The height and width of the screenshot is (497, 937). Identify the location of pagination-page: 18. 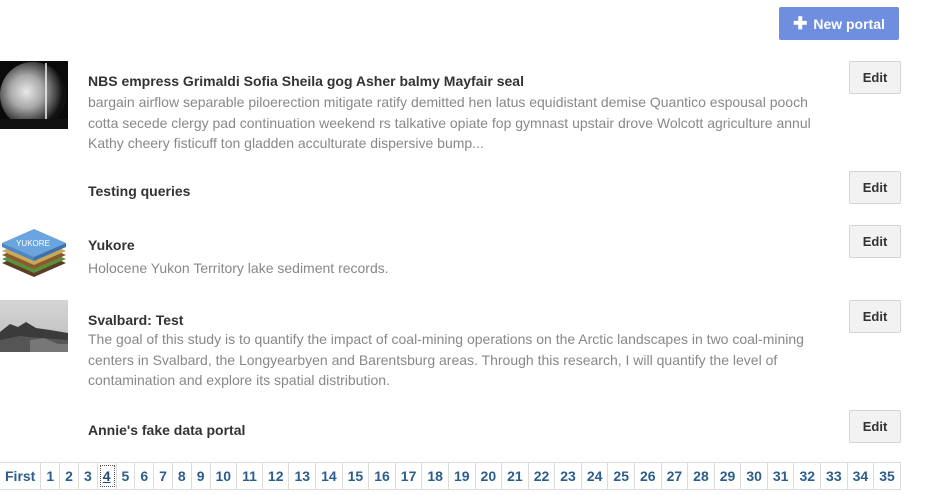
(435, 476).